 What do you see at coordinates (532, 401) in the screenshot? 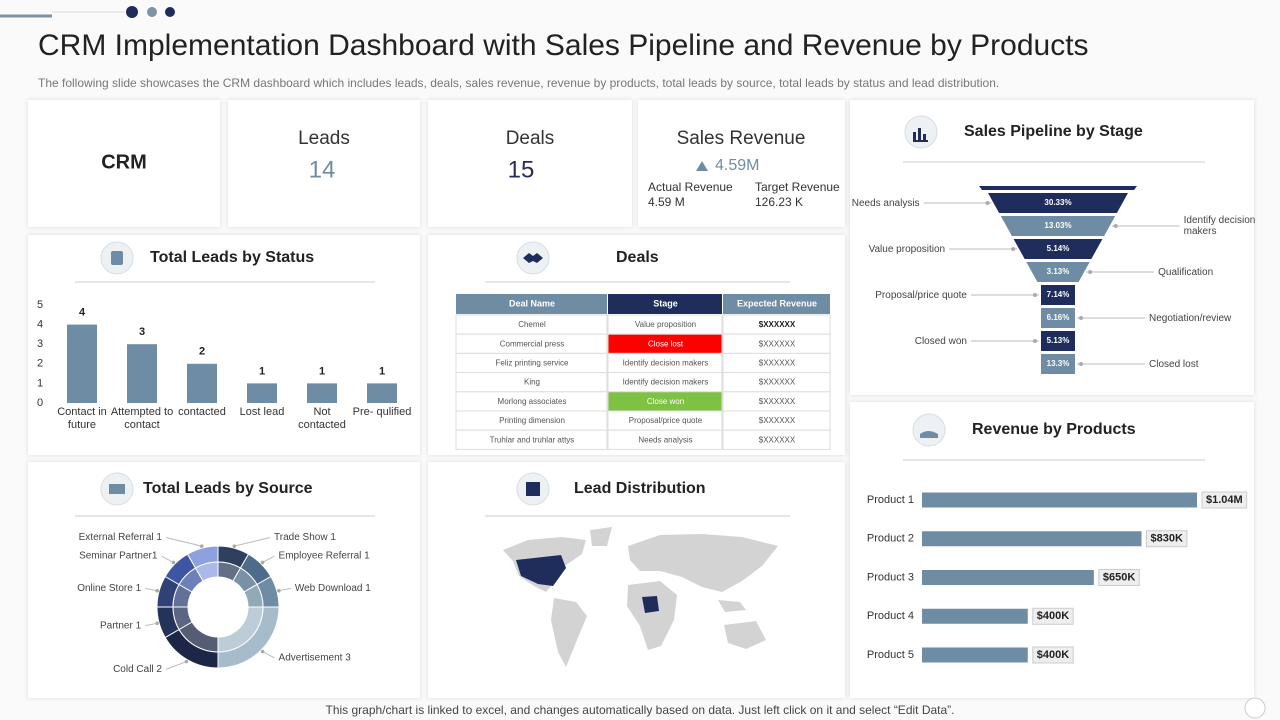
I see `table-cell-text: Morlong associates` at bounding box center [532, 401].